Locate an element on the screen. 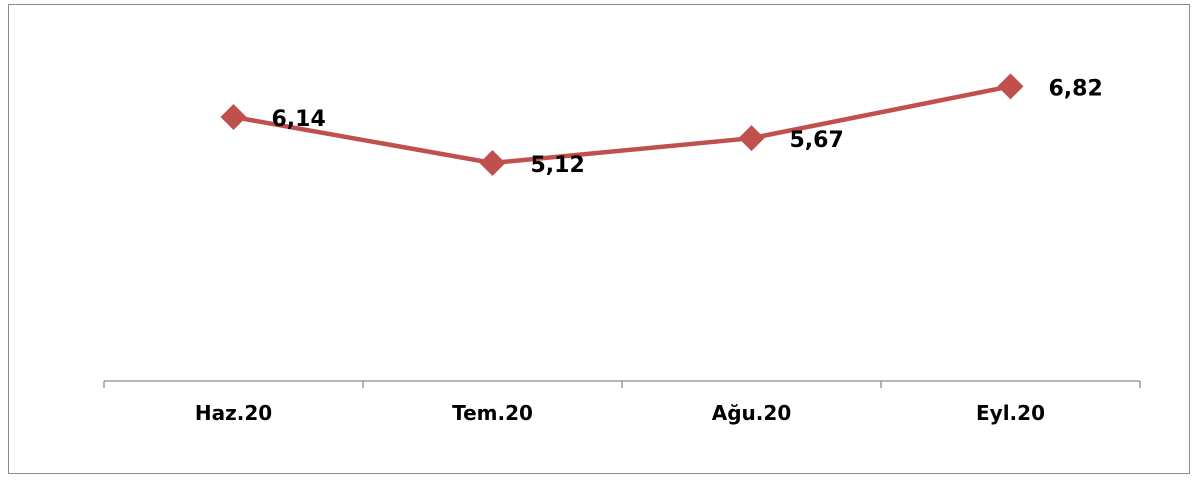 This screenshot has width=1200, height=480. data-label: 5,12 is located at coordinates (558, 165).